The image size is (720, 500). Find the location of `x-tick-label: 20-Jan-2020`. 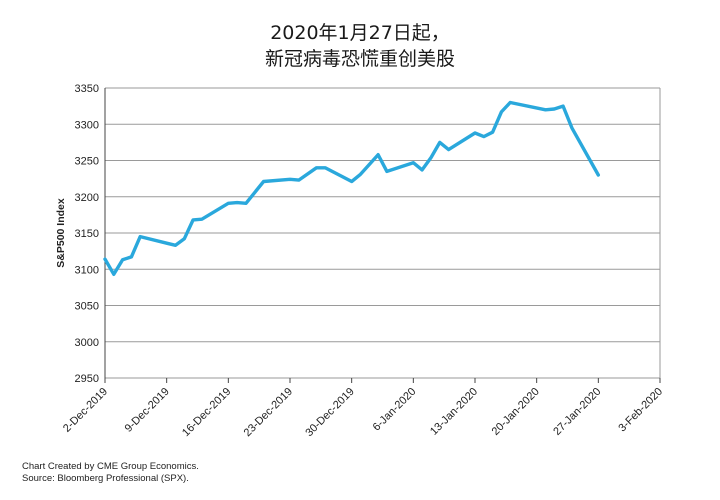

x-tick-label: 20-Jan-2020 is located at coordinates (516, 412).